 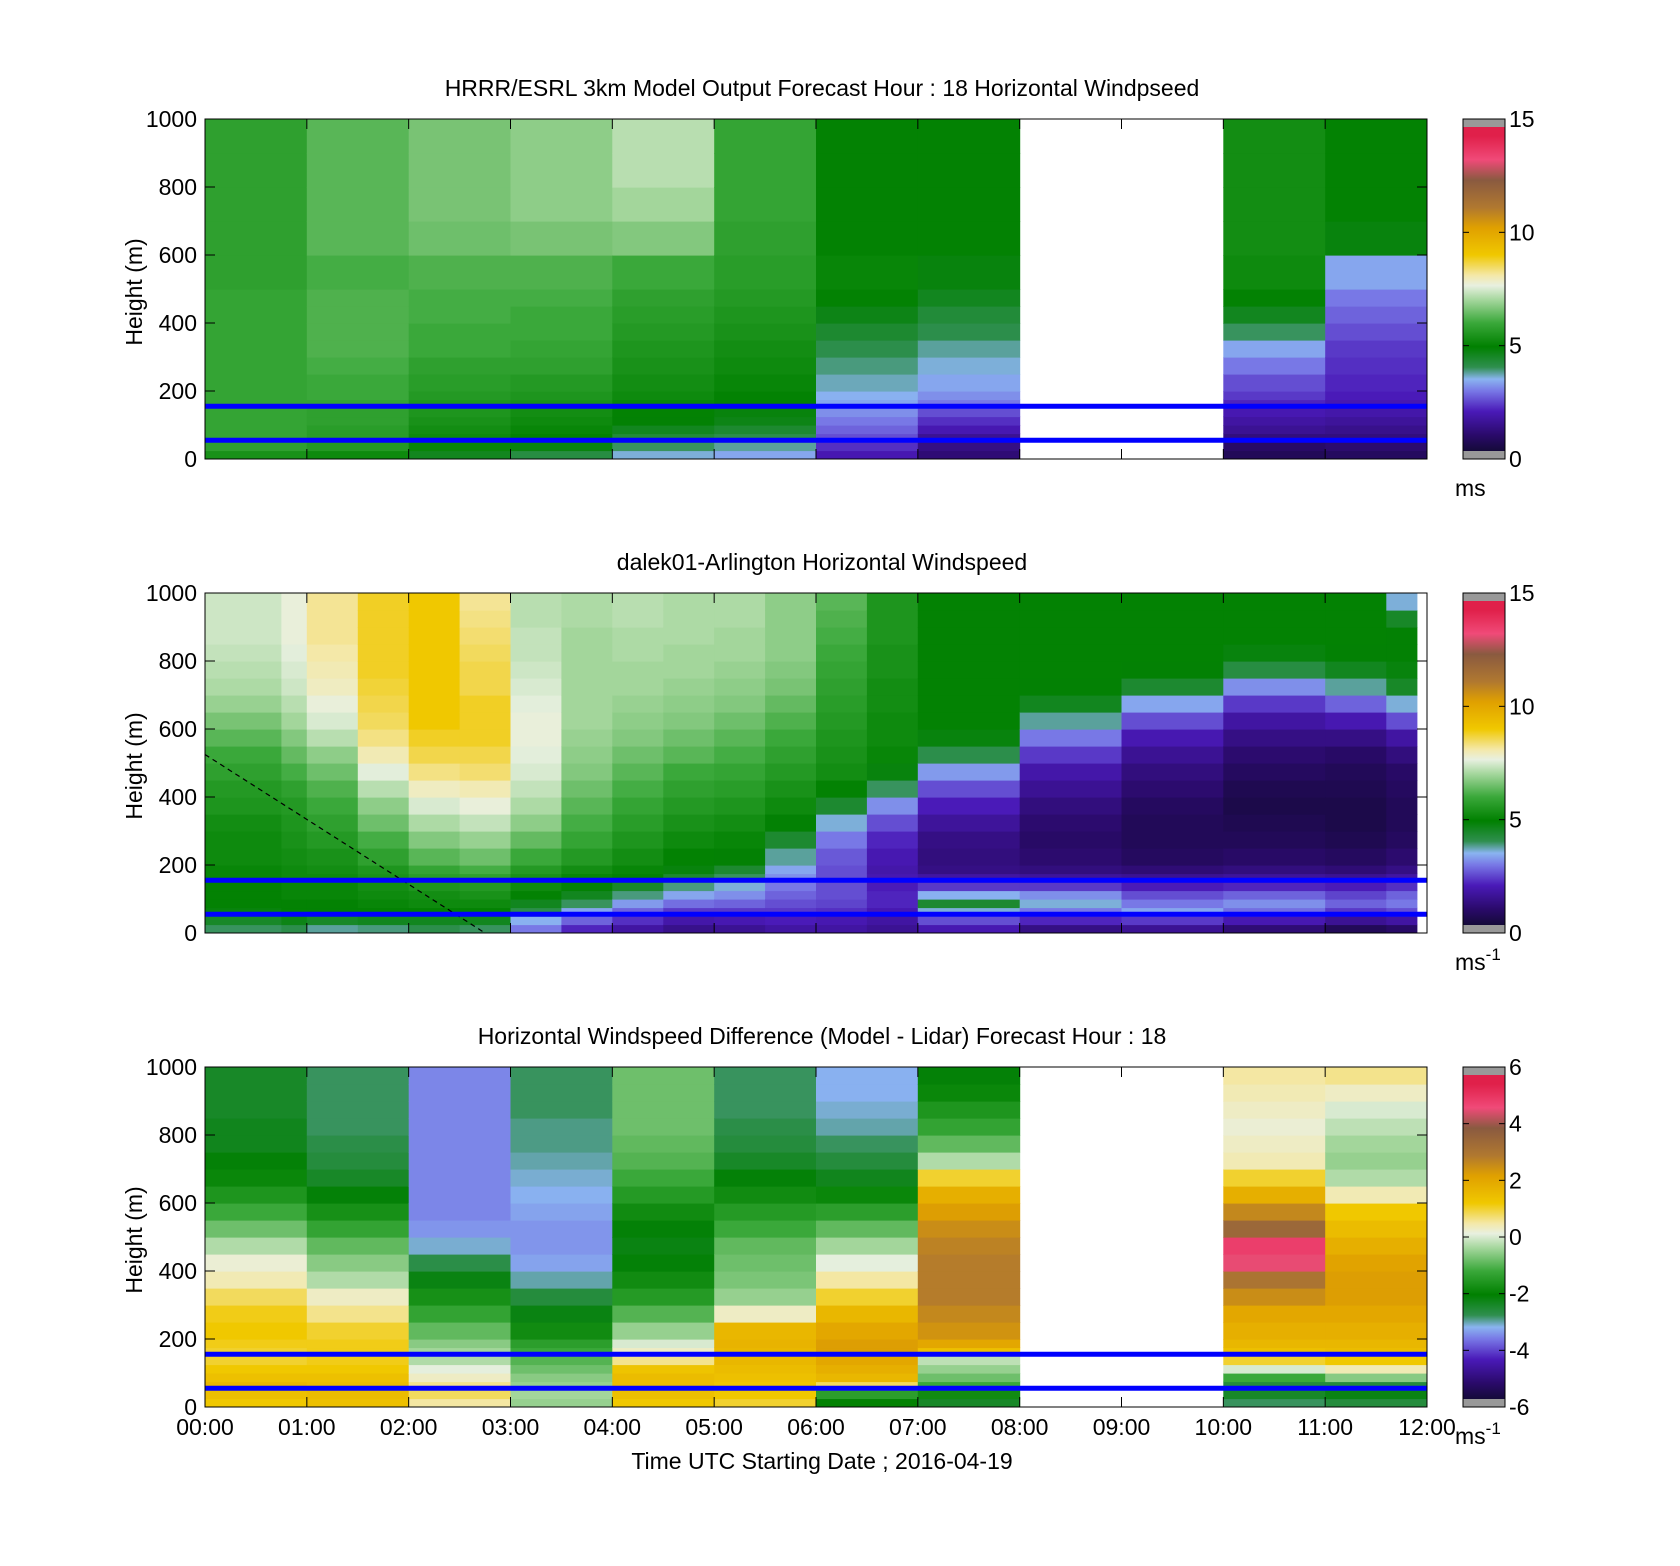 What do you see at coordinates (1020, 1427) in the screenshot?
I see `x-tick-label: 08:00` at bounding box center [1020, 1427].